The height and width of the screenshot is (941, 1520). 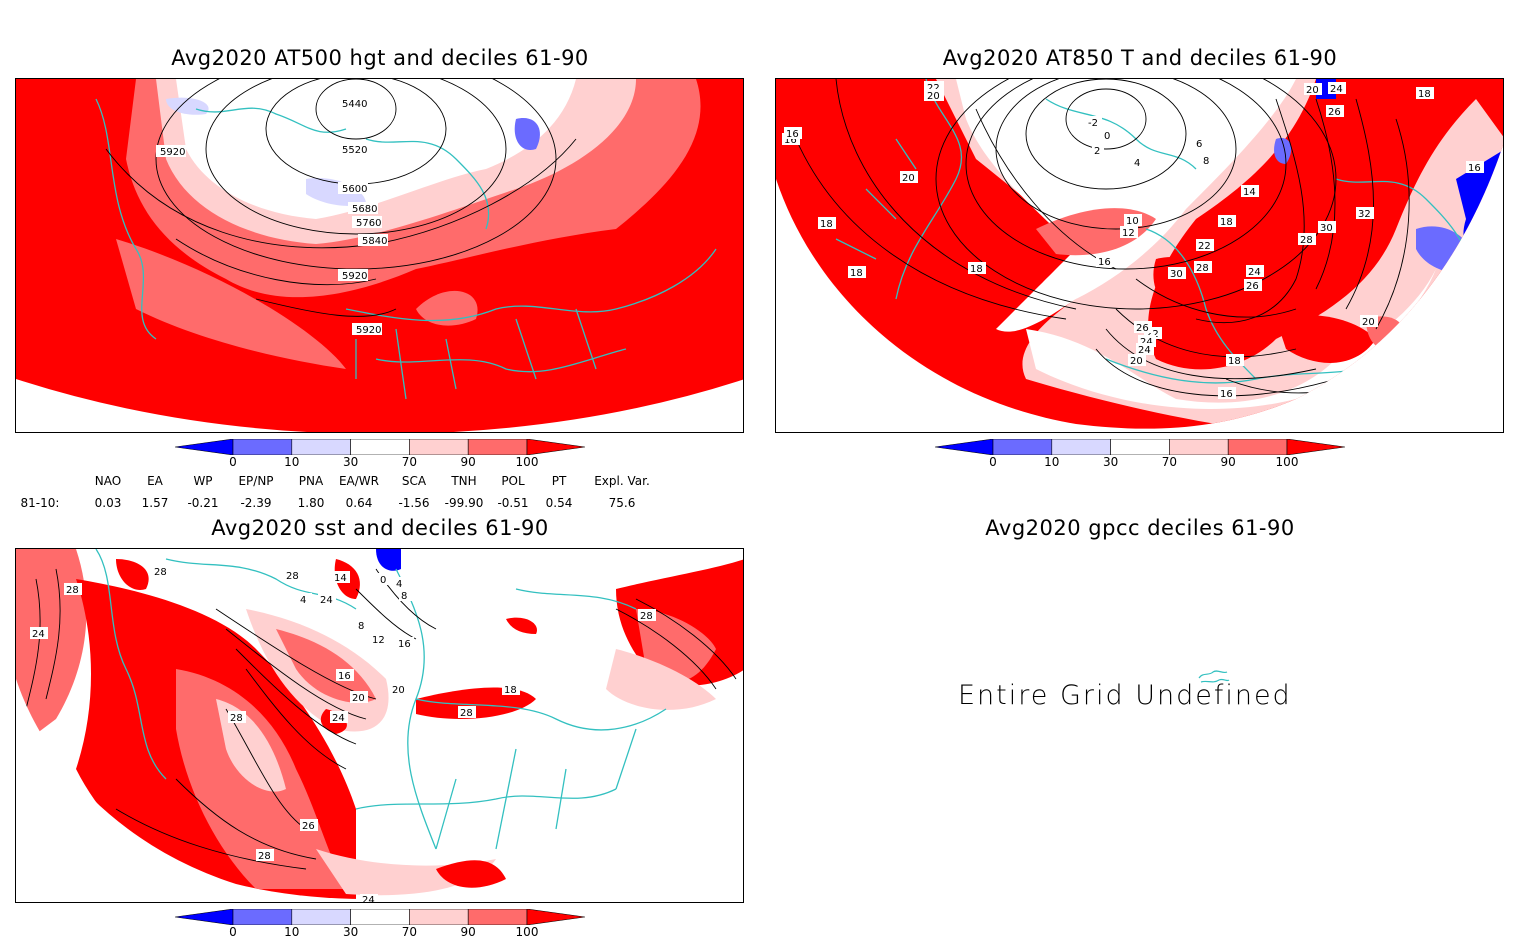 I want to click on colorbar-sst: 0 10 30 70 90 100, so click(x=380, y=924).